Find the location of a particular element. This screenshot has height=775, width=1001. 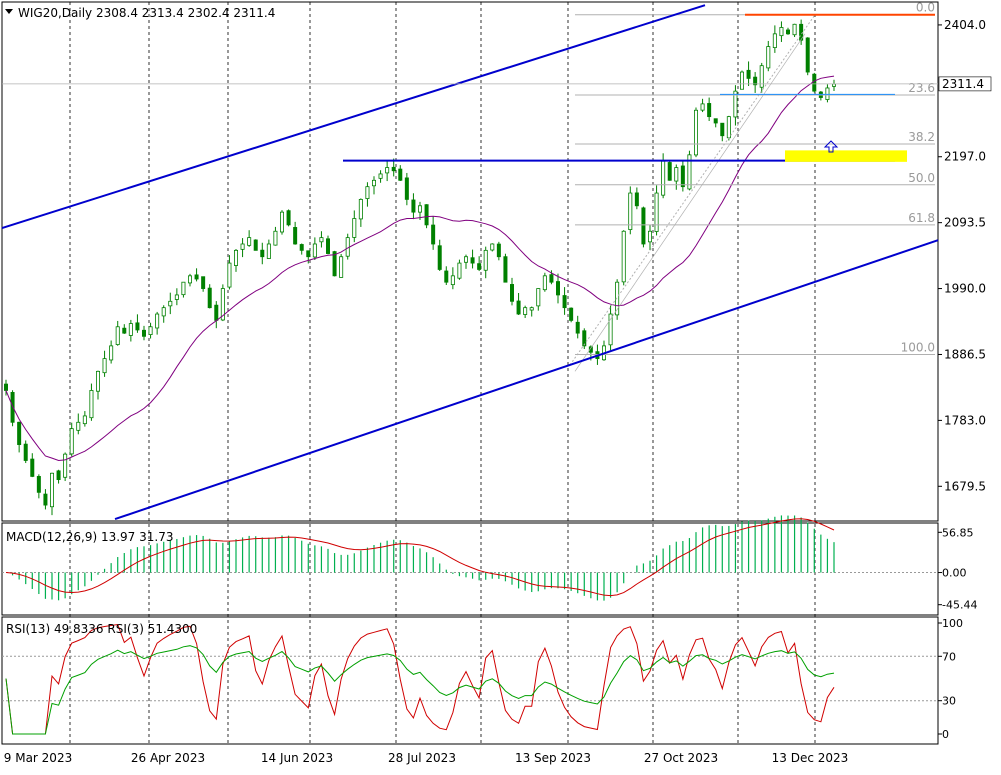

macd-signal-line is located at coordinates (420, 557).